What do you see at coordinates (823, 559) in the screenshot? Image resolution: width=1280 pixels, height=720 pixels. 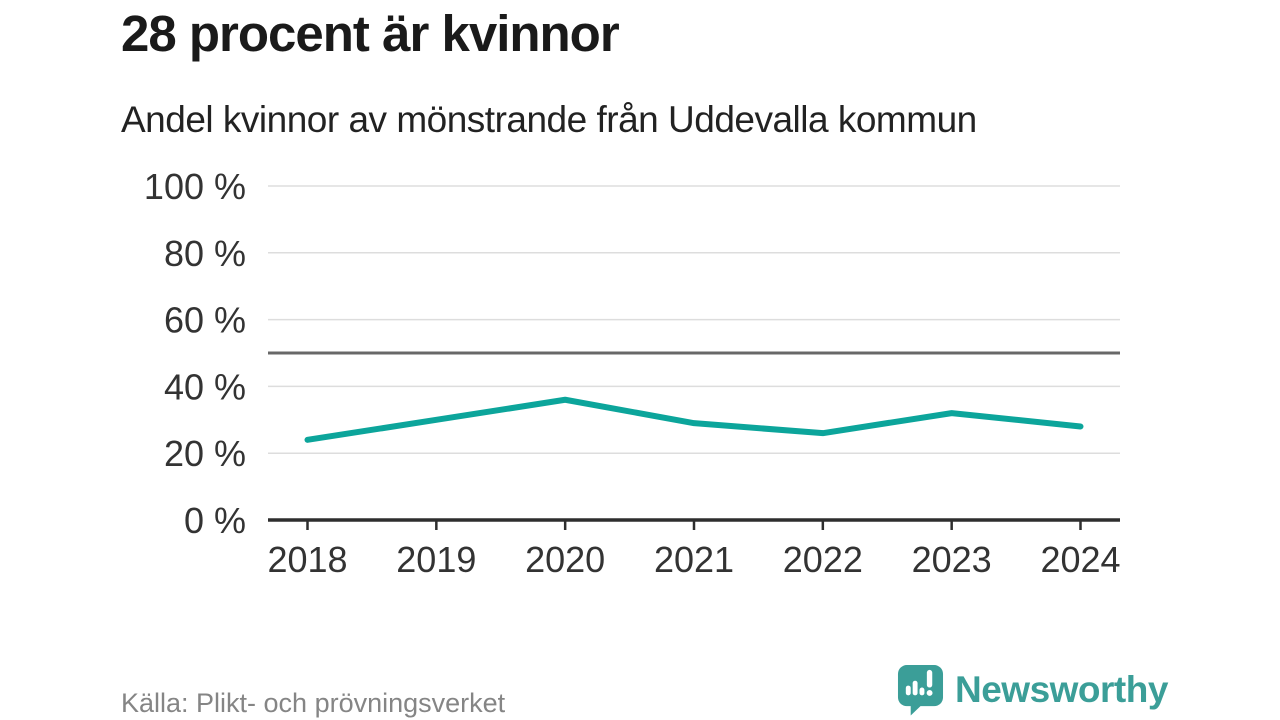 I see `x-axis-tick-label: 2022` at bounding box center [823, 559].